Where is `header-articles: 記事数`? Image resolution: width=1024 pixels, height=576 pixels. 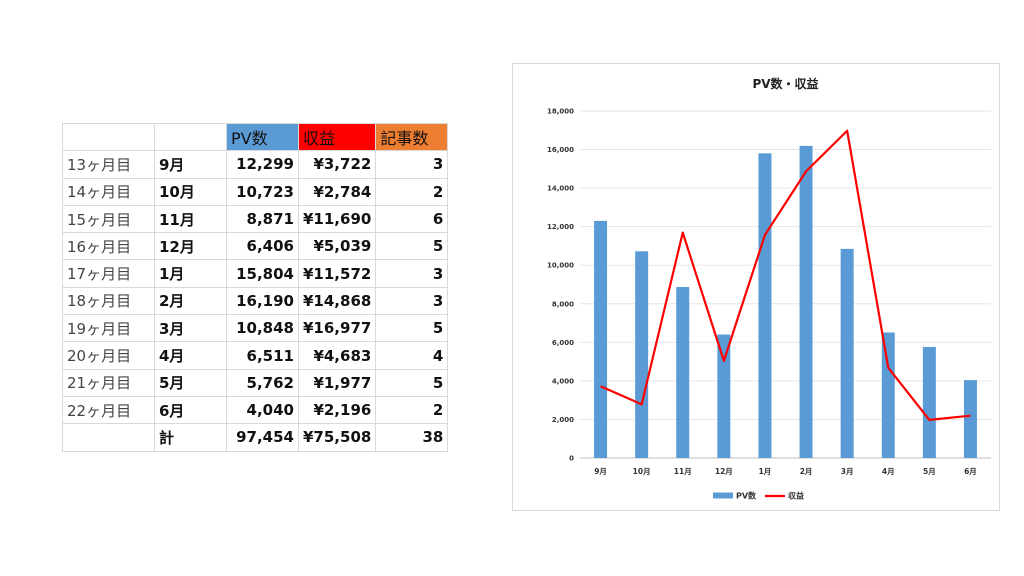 header-articles: 記事数 is located at coordinates (412, 137).